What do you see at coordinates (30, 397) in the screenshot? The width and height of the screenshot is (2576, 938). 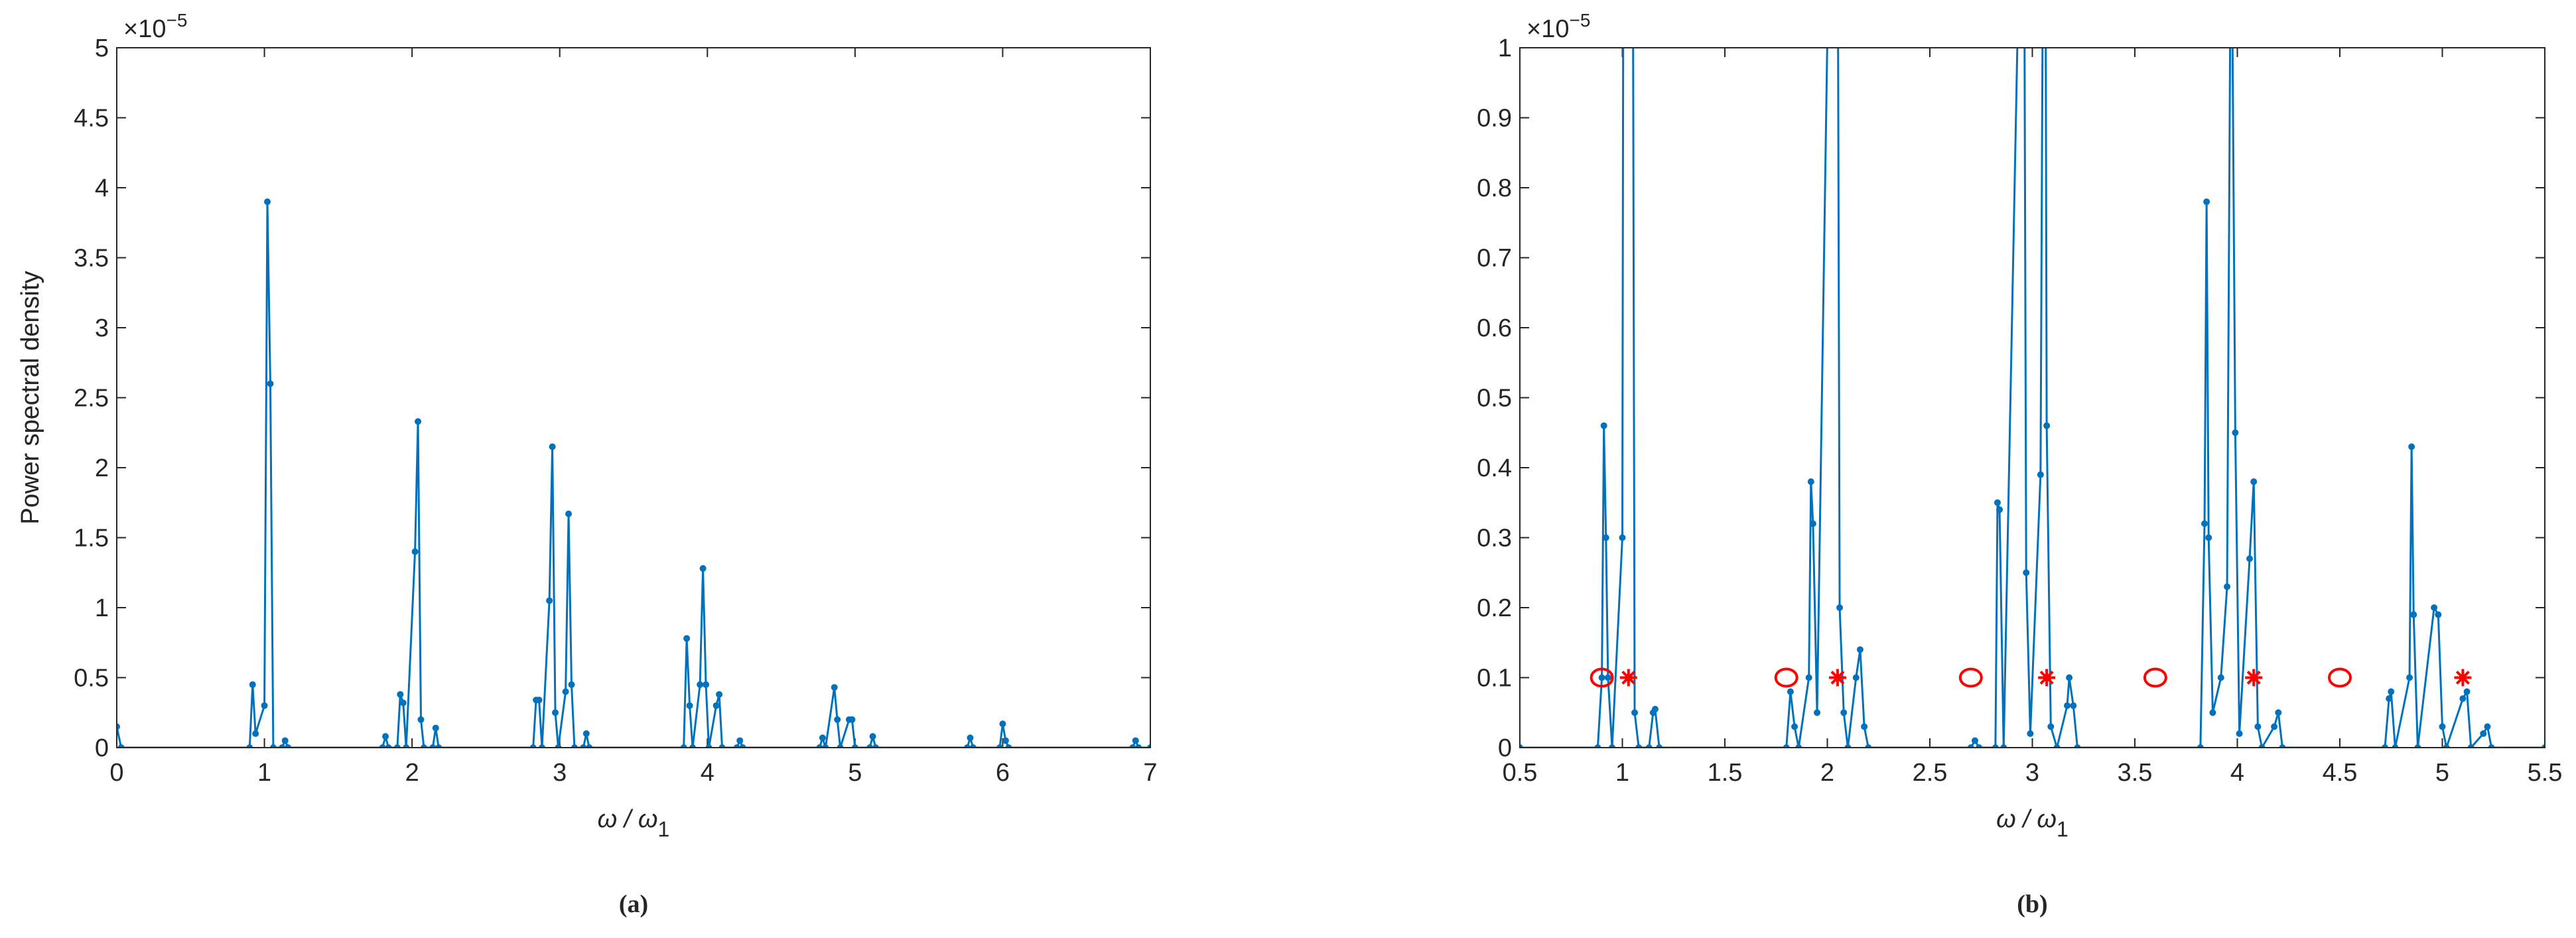 I see `y-axis-label: Power spectral density` at bounding box center [30, 397].